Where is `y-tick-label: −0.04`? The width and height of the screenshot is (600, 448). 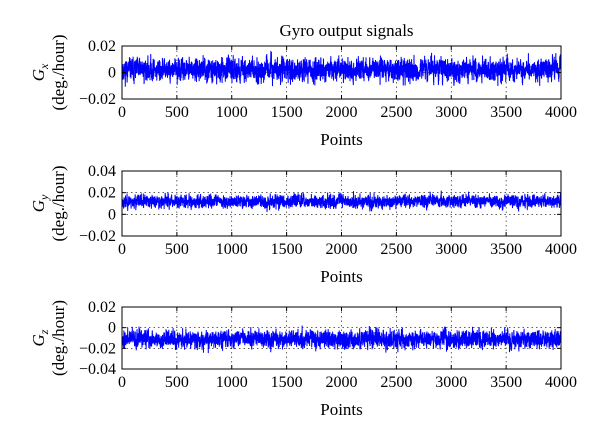
y-tick-label: −0.04 is located at coordinates (97, 369).